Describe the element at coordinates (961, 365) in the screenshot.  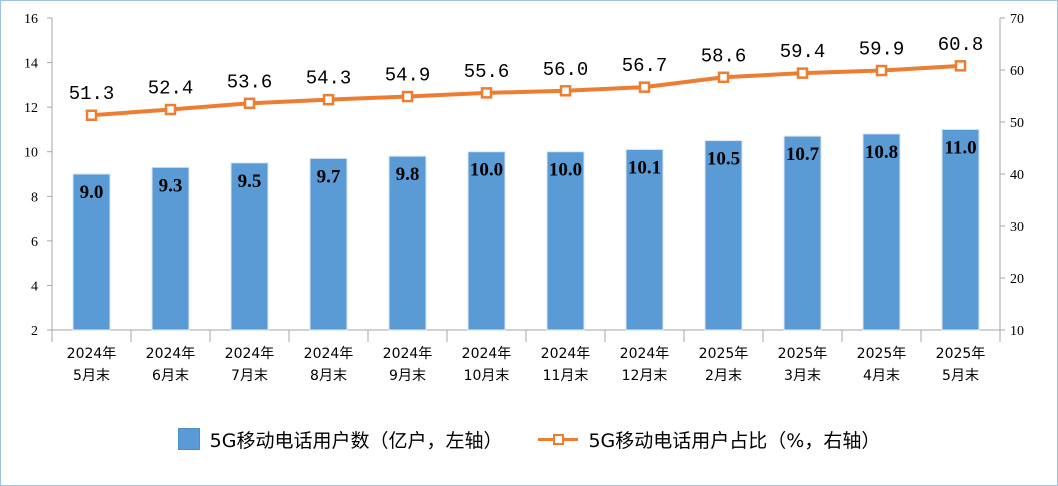
I see `x-tick-label: 2025年 5月末` at that location.